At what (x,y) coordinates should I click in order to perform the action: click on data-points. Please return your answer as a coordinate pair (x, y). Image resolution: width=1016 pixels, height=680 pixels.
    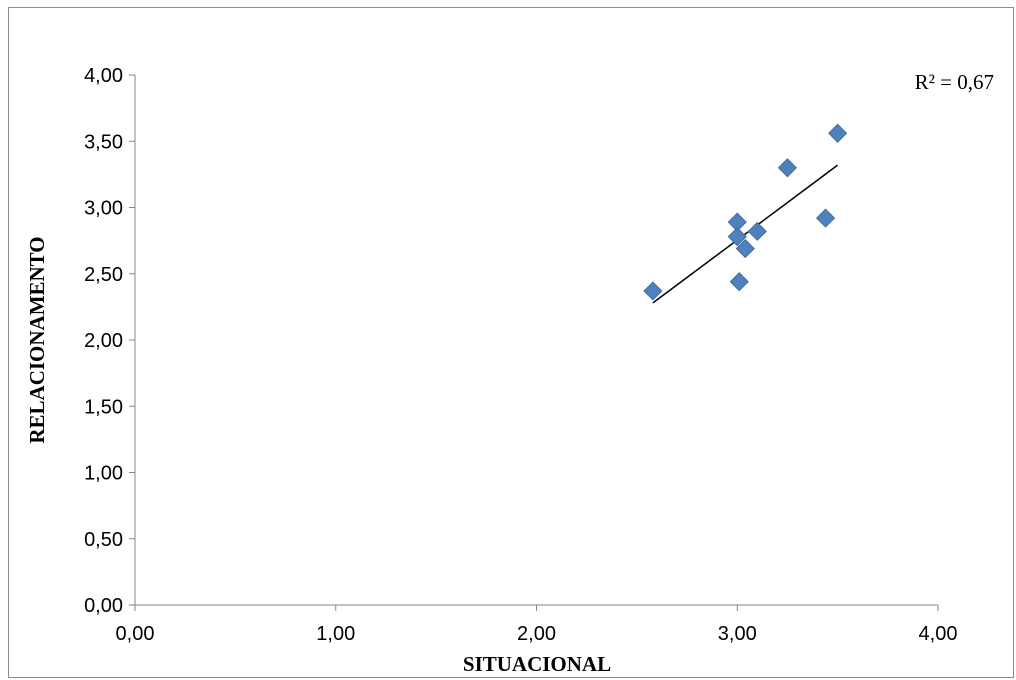
    Looking at the image, I should click on (745, 212).